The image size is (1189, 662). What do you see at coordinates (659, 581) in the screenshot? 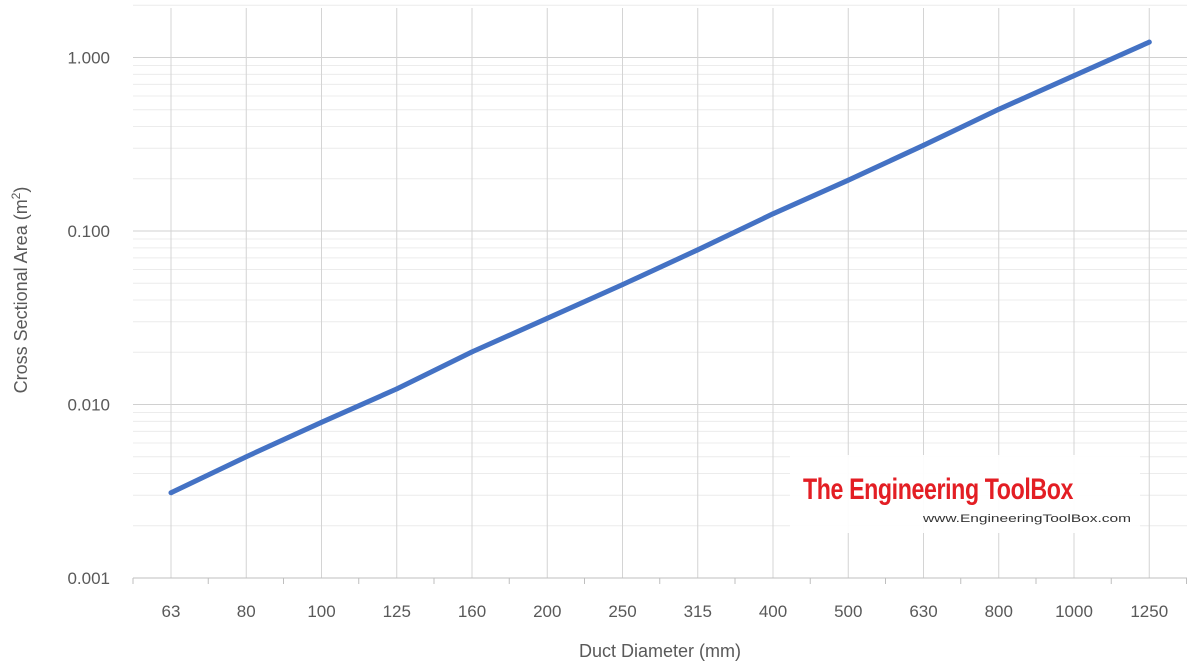
I see `x-tick-marks` at bounding box center [659, 581].